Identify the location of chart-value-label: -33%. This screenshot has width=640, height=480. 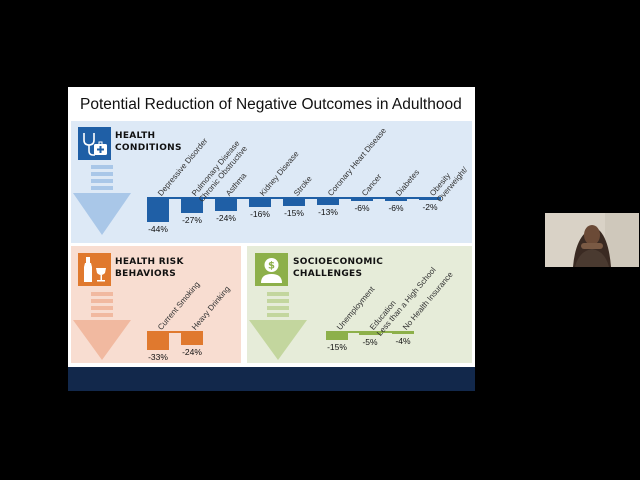
(158, 357).